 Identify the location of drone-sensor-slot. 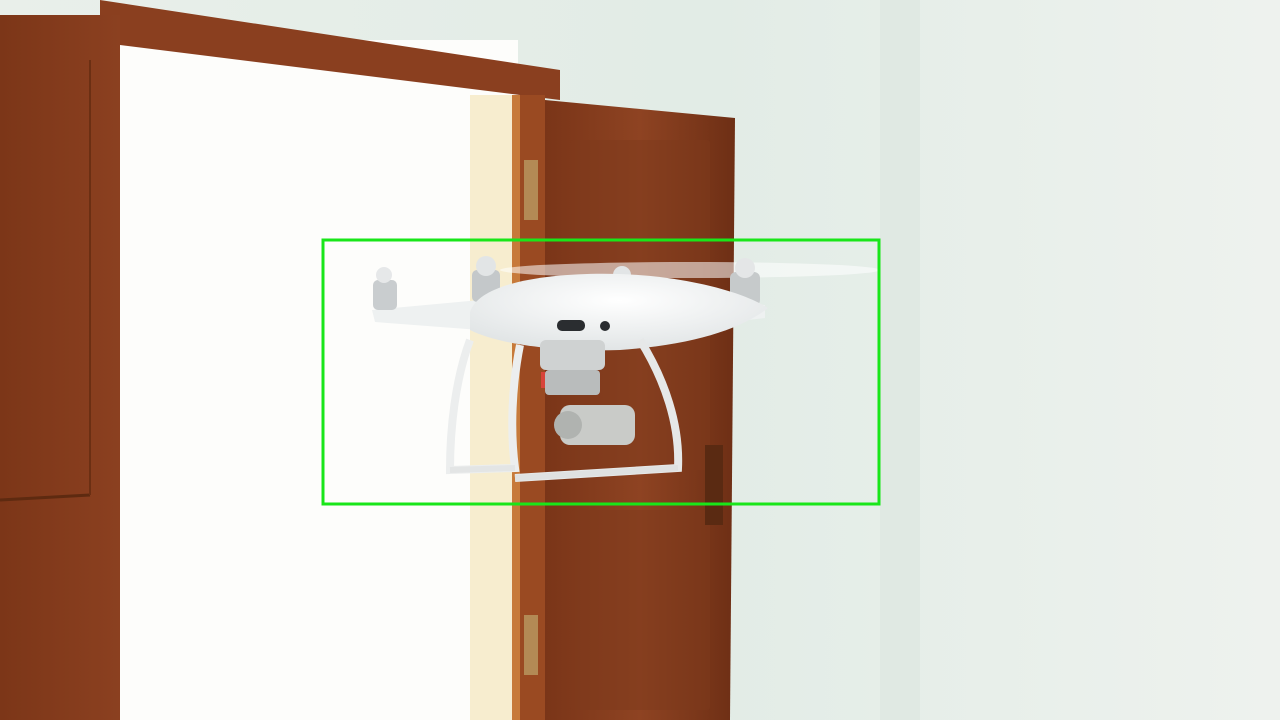
(571, 325).